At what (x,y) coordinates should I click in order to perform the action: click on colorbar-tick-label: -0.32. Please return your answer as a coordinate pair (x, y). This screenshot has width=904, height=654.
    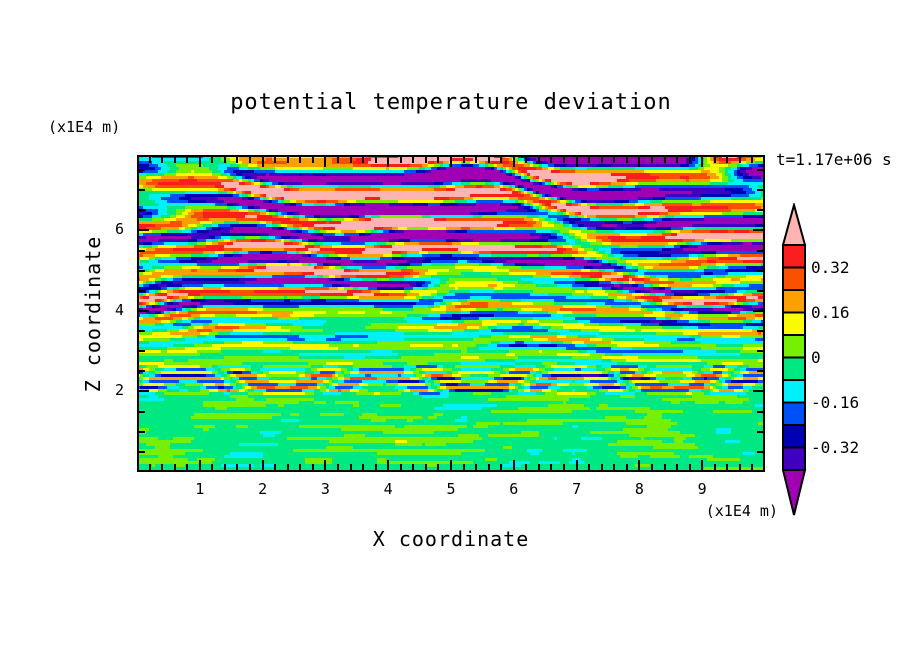
    Looking at the image, I should click on (835, 447).